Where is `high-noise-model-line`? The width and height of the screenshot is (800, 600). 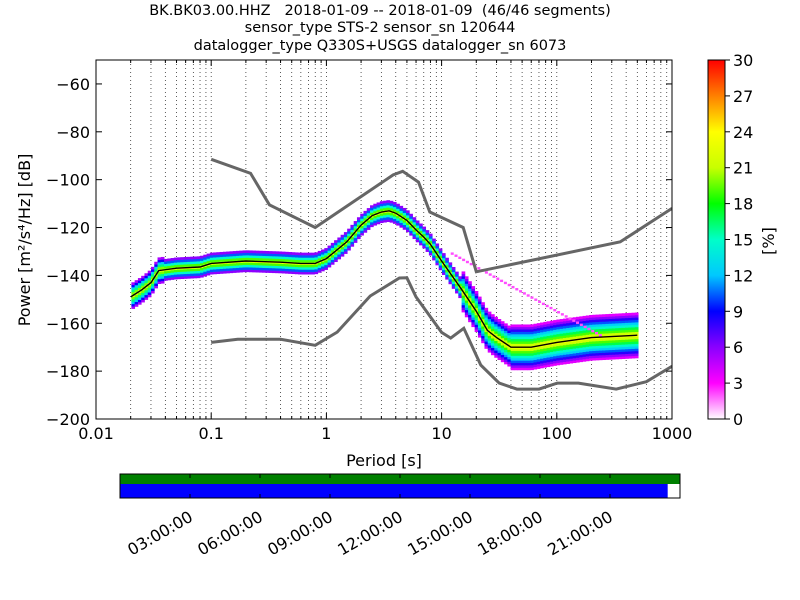 high-noise-model-line is located at coordinates (441, 215).